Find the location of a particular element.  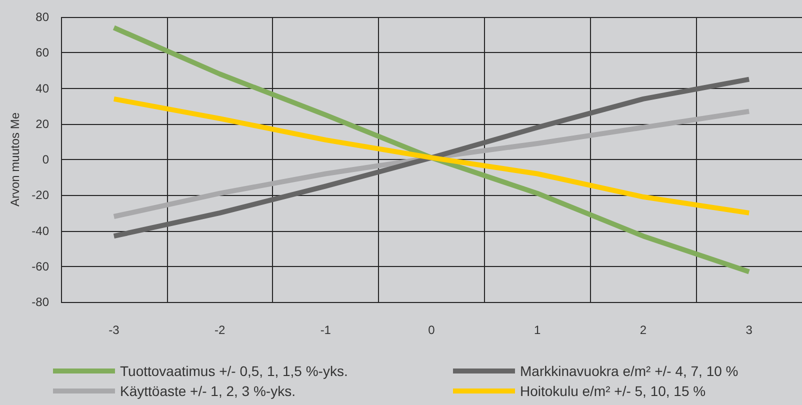

legend-label: Markkinavuokra e/m² +/- 4, 7, 10 % is located at coordinates (629, 371).